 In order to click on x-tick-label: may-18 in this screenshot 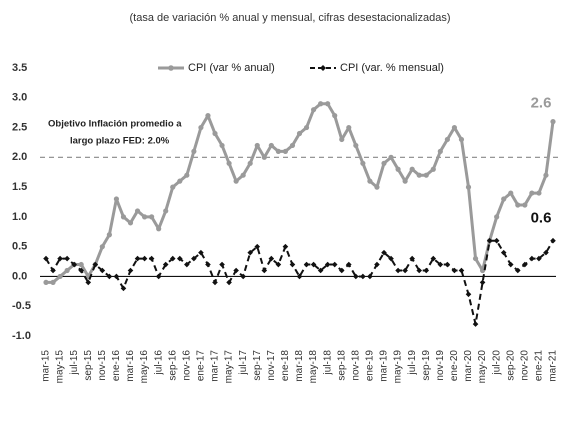, I will do `click(313, 367)`.